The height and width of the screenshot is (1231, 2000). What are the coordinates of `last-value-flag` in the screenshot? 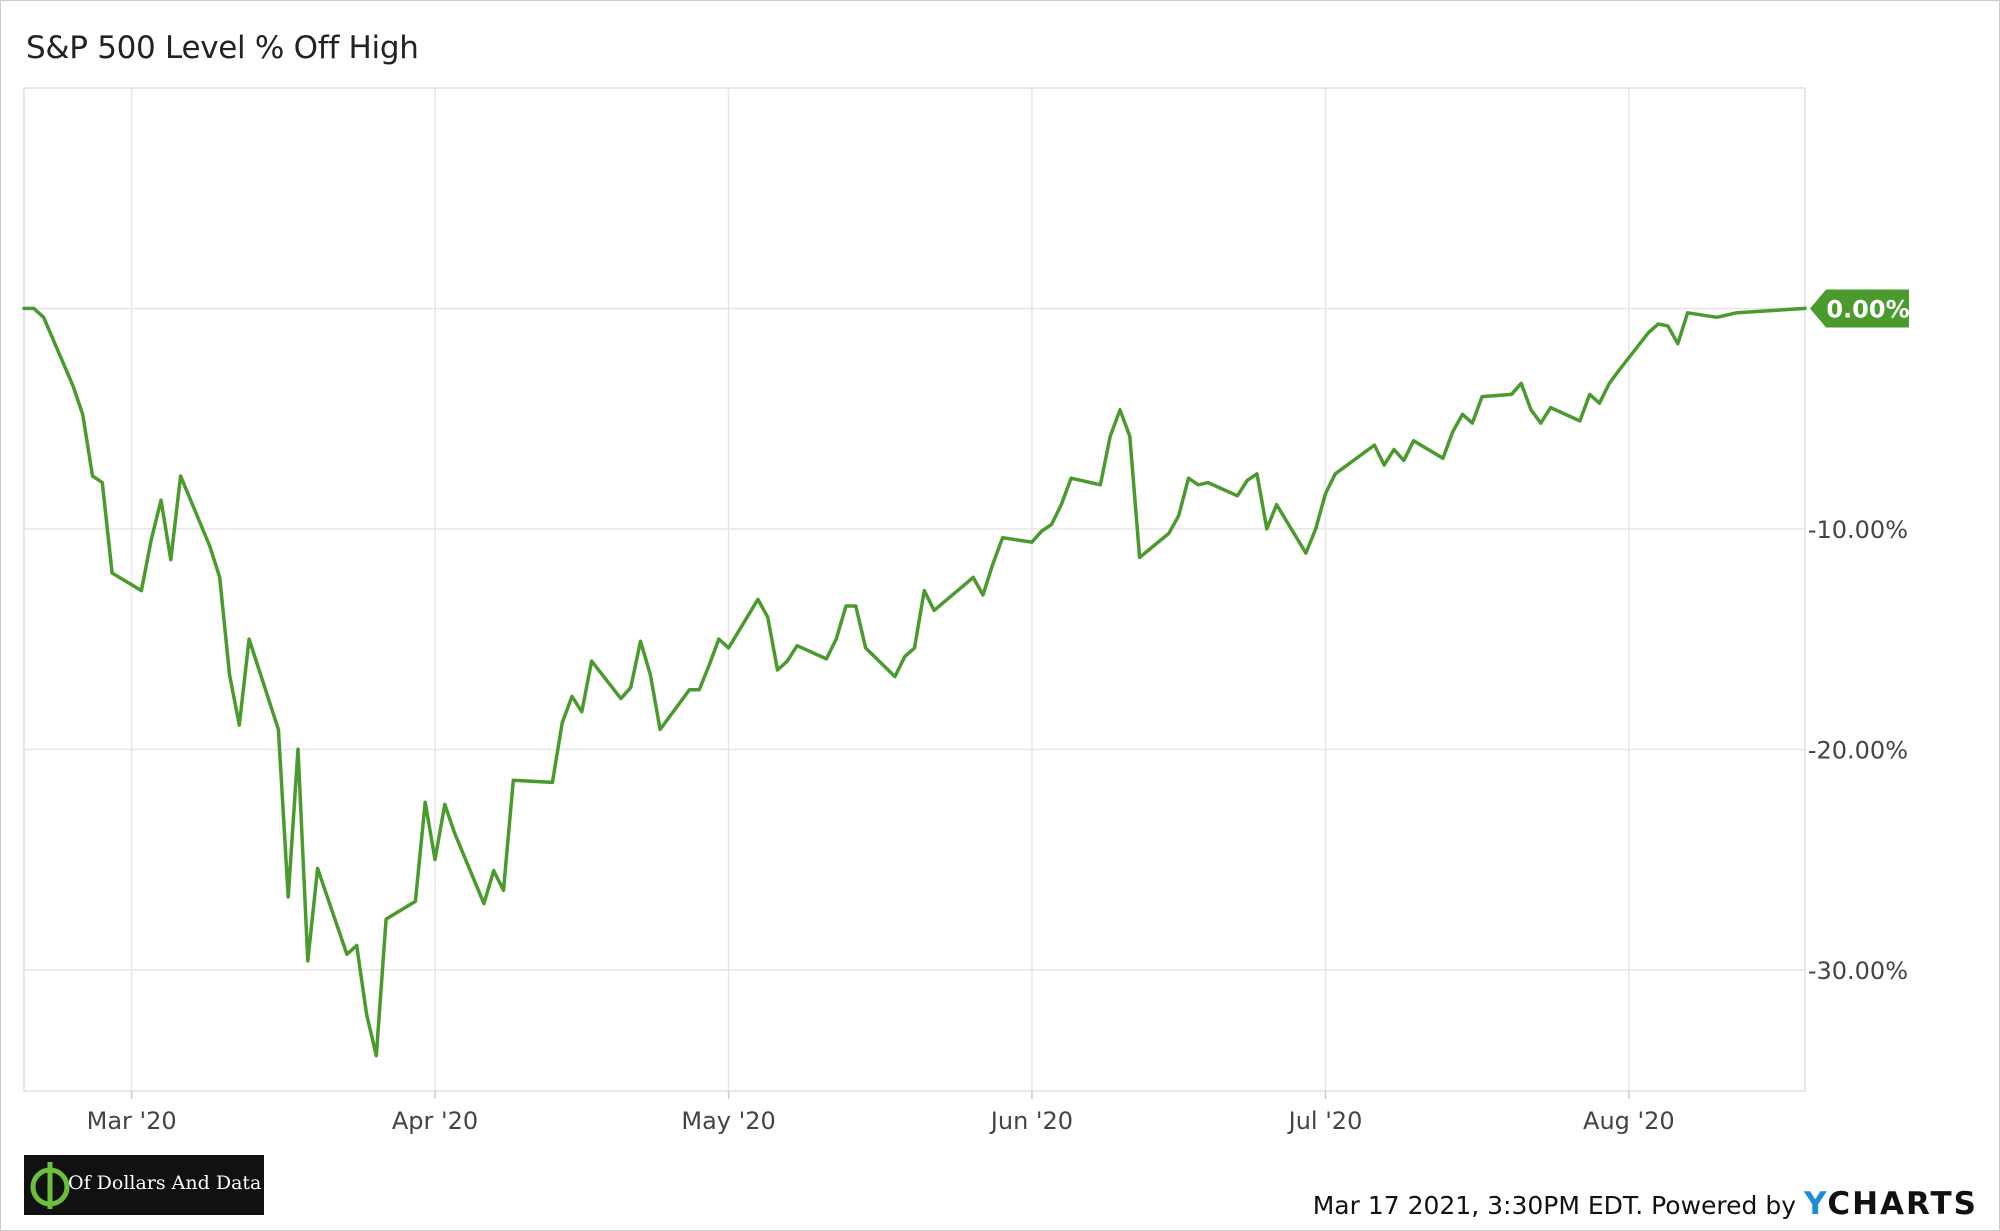 It's located at (1859, 308).